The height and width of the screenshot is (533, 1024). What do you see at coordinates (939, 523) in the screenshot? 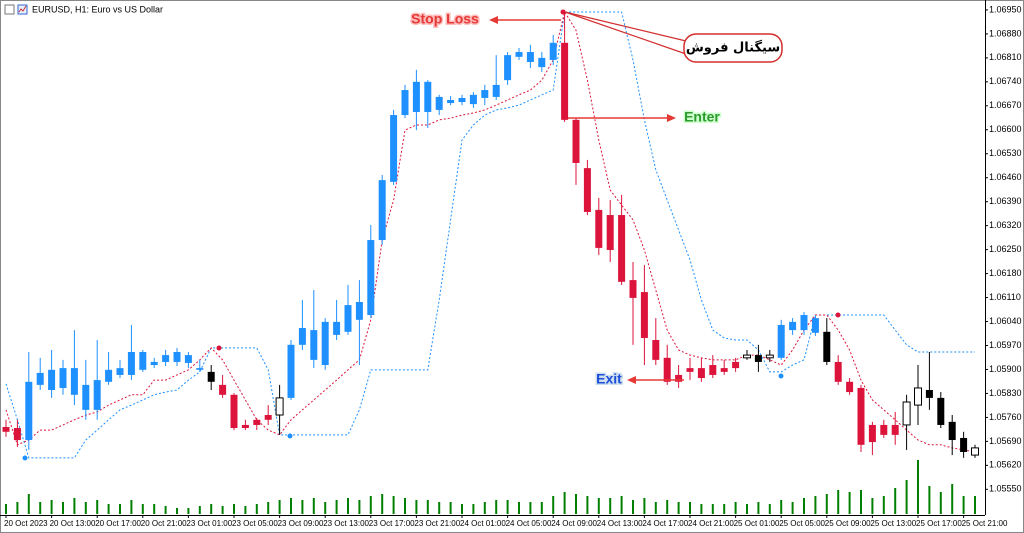
I see `x-tick-label: 25 Oct 17:00` at bounding box center [939, 523].